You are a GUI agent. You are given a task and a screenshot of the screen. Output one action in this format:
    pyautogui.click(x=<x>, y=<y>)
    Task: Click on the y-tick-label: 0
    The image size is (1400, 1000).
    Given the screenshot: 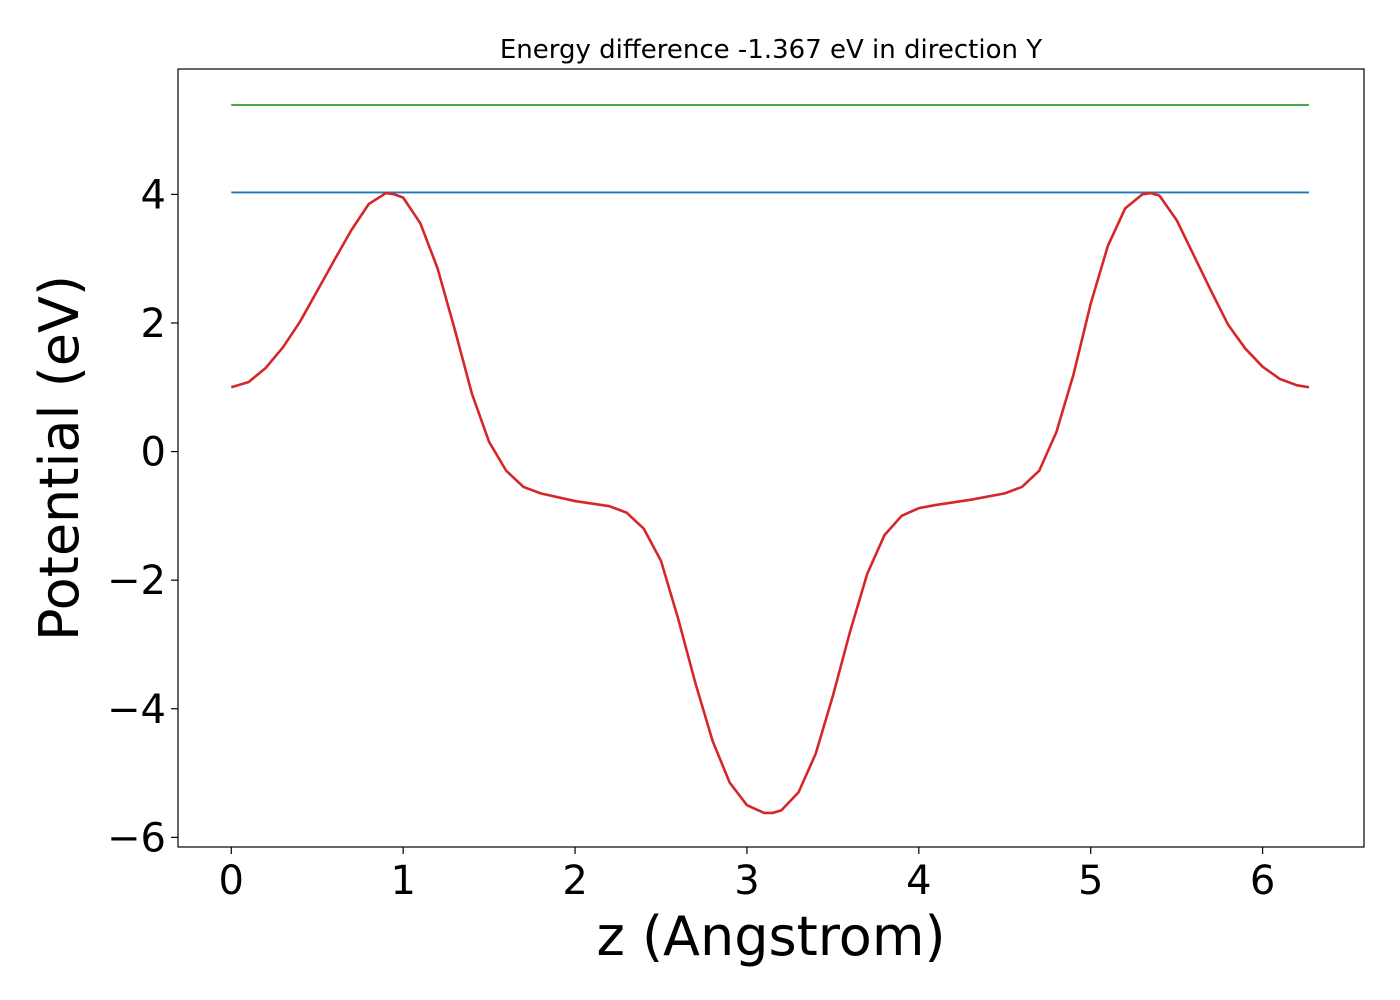 What is the action you would take?
    pyautogui.click(x=153, y=453)
    